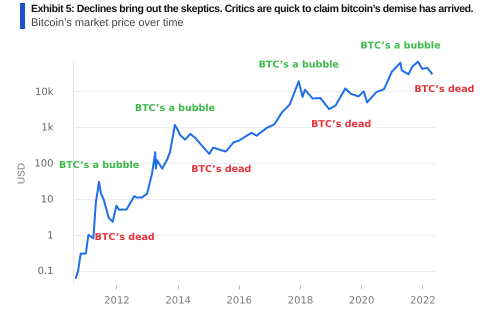 This screenshot has height=333, width=500. Describe the element at coordinates (361, 301) in the screenshot. I see `x-tick-label: 2020` at that location.